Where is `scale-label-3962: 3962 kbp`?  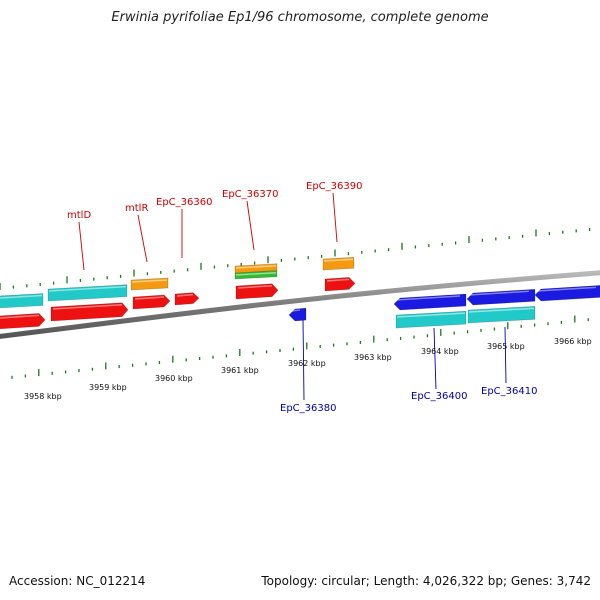
scale-label-3962: 3962 kbp is located at coordinates (307, 363).